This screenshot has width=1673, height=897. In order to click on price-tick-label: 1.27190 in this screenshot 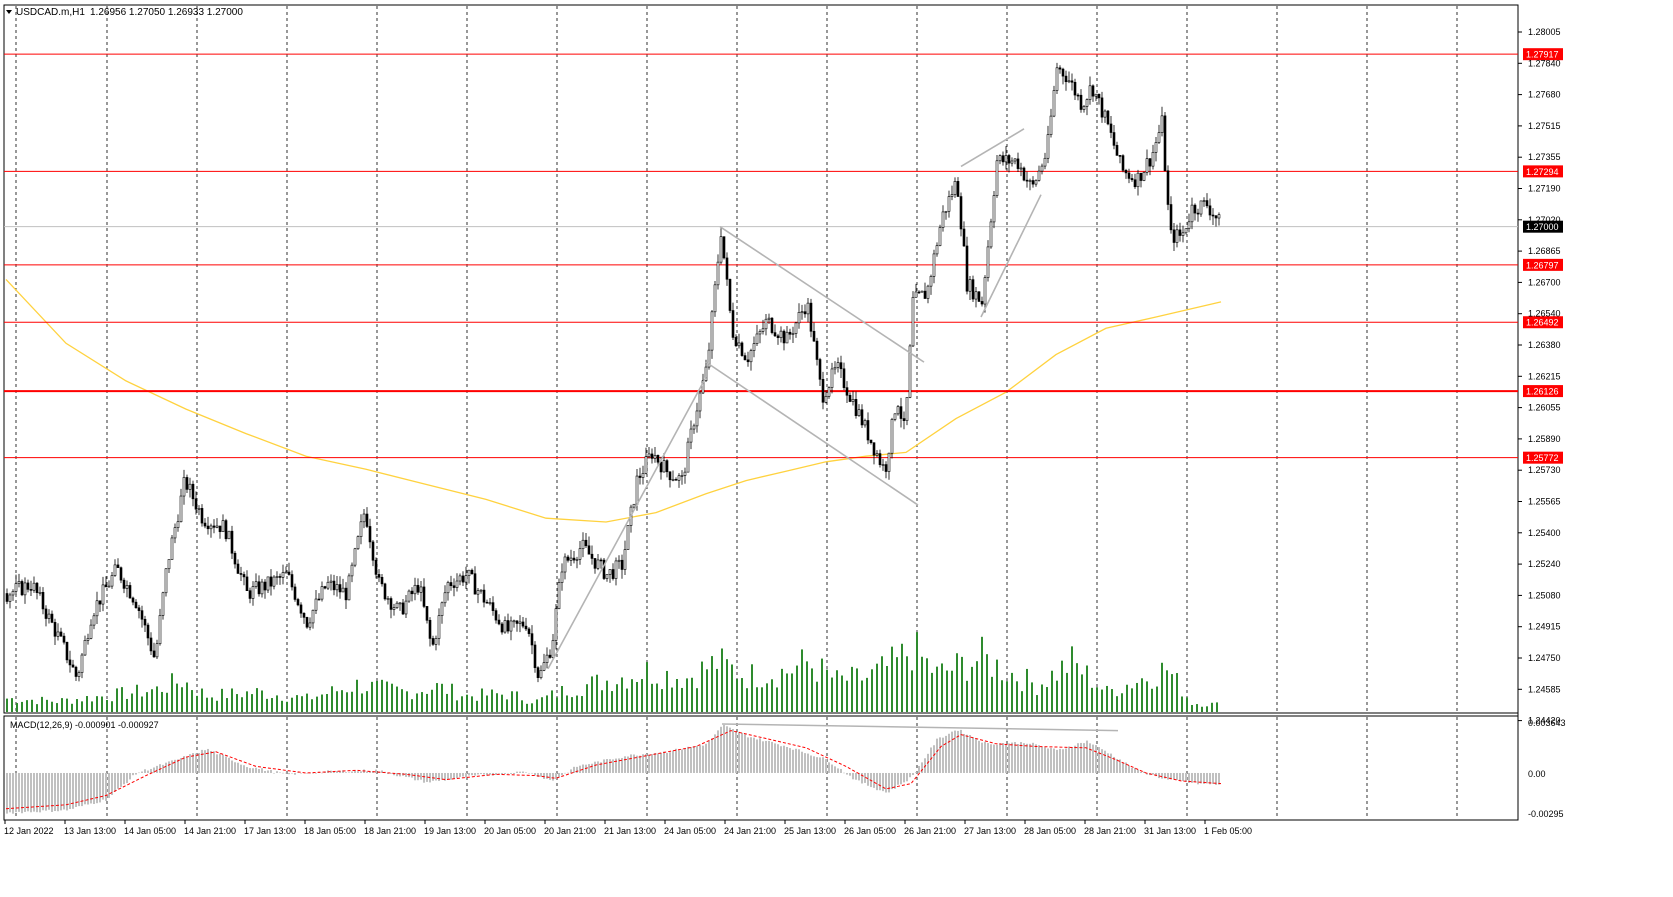, I will do `click(1544, 189)`.